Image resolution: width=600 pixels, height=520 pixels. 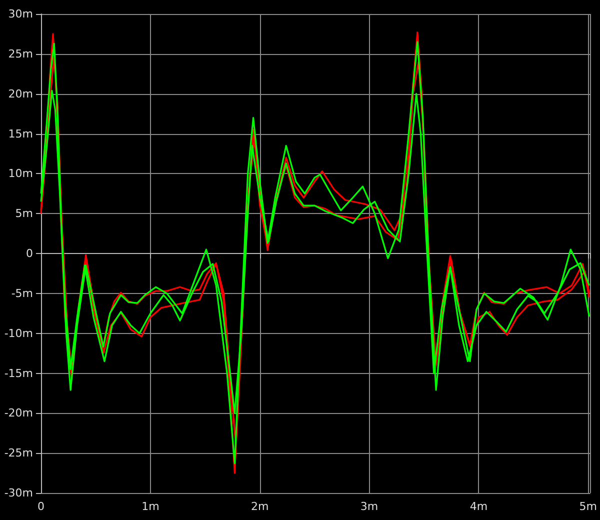 What do you see at coordinates (479, 506) in the screenshot?
I see `x-tick-label: 4m` at bounding box center [479, 506].